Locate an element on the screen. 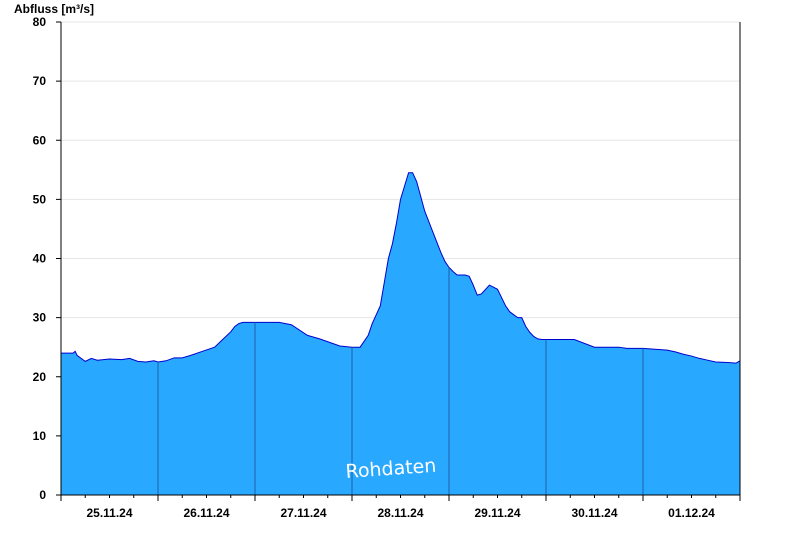 This screenshot has width=800, height=550. x-tick-label: 01.12.24 is located at coordinates (691, 513).